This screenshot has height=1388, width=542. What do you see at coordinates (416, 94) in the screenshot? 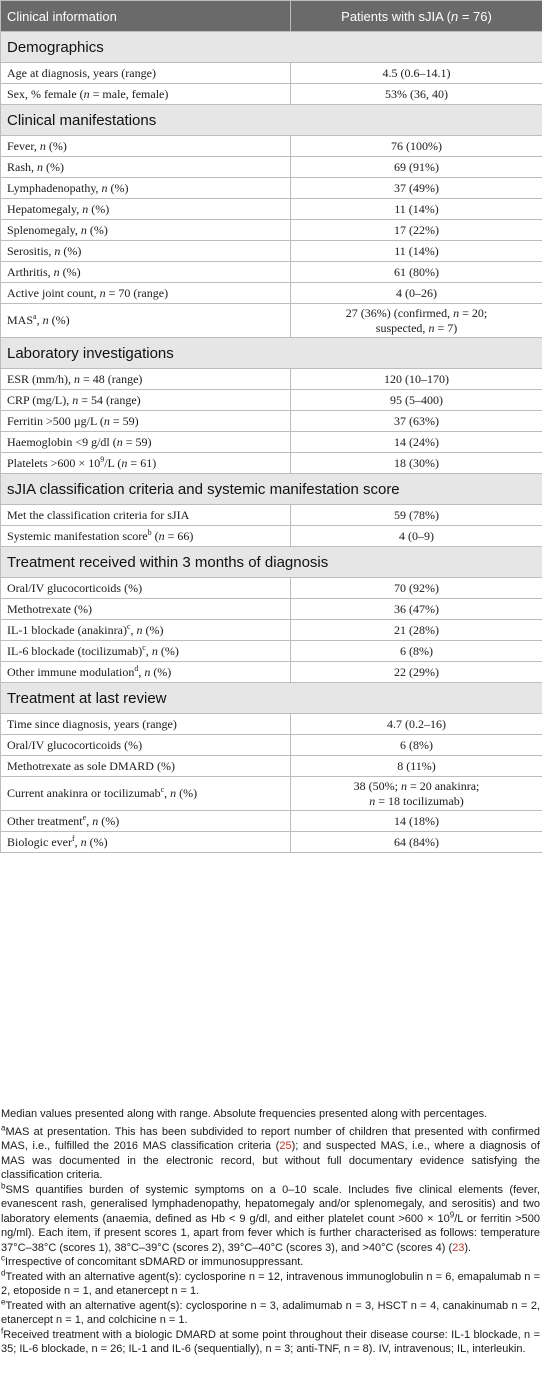
I see `row-value: 53% (36, 40)` at bounding box center [416, 94].